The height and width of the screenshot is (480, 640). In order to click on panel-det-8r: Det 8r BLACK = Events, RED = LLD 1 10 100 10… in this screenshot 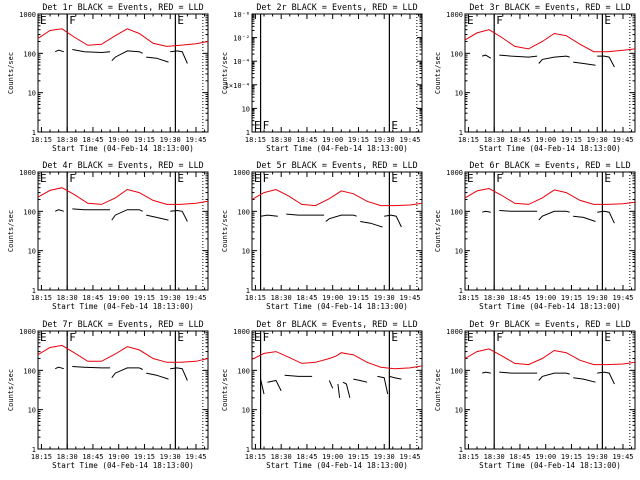, I will do `click(322, 394)`.